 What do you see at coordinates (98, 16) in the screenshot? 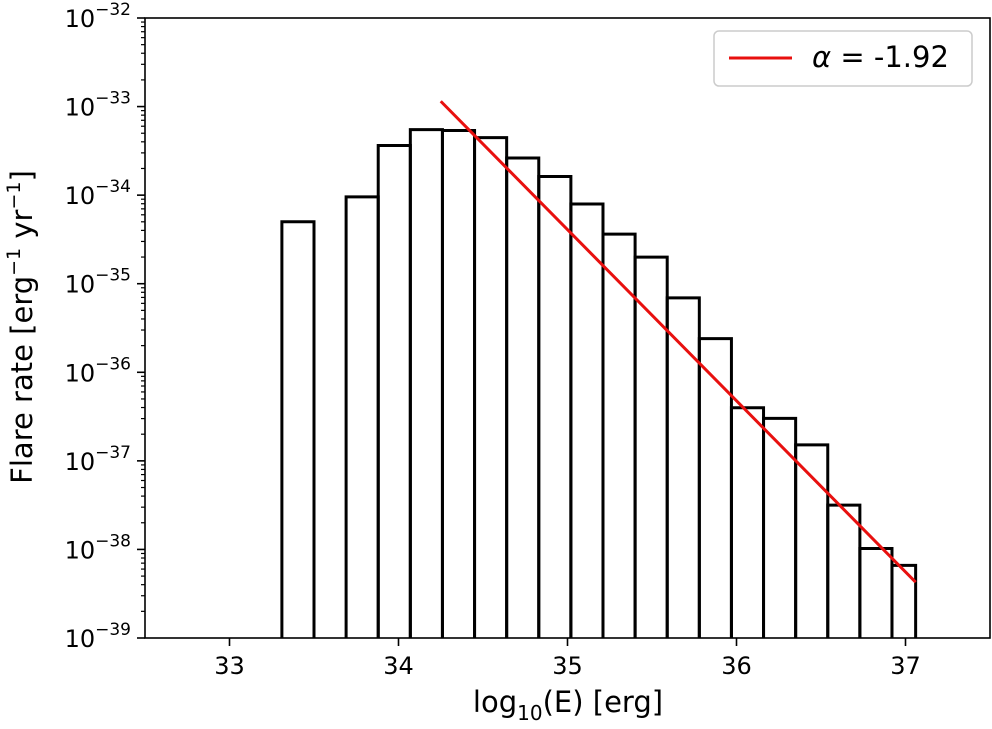
I see `y-tick-label: 10−32` at bounding box center [98, 16].